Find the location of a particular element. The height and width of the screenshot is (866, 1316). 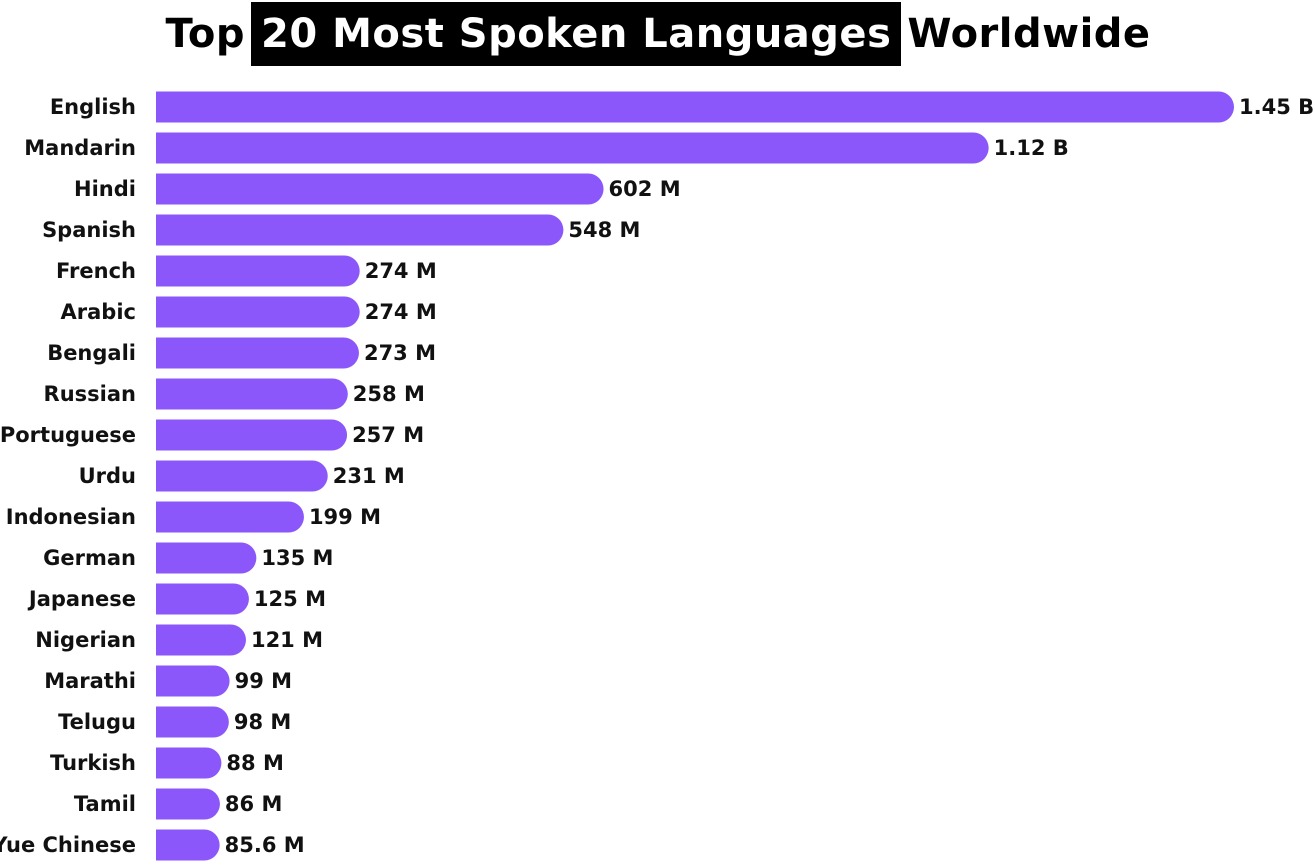

data-label: 273 M is located at coordinates (400, 353).